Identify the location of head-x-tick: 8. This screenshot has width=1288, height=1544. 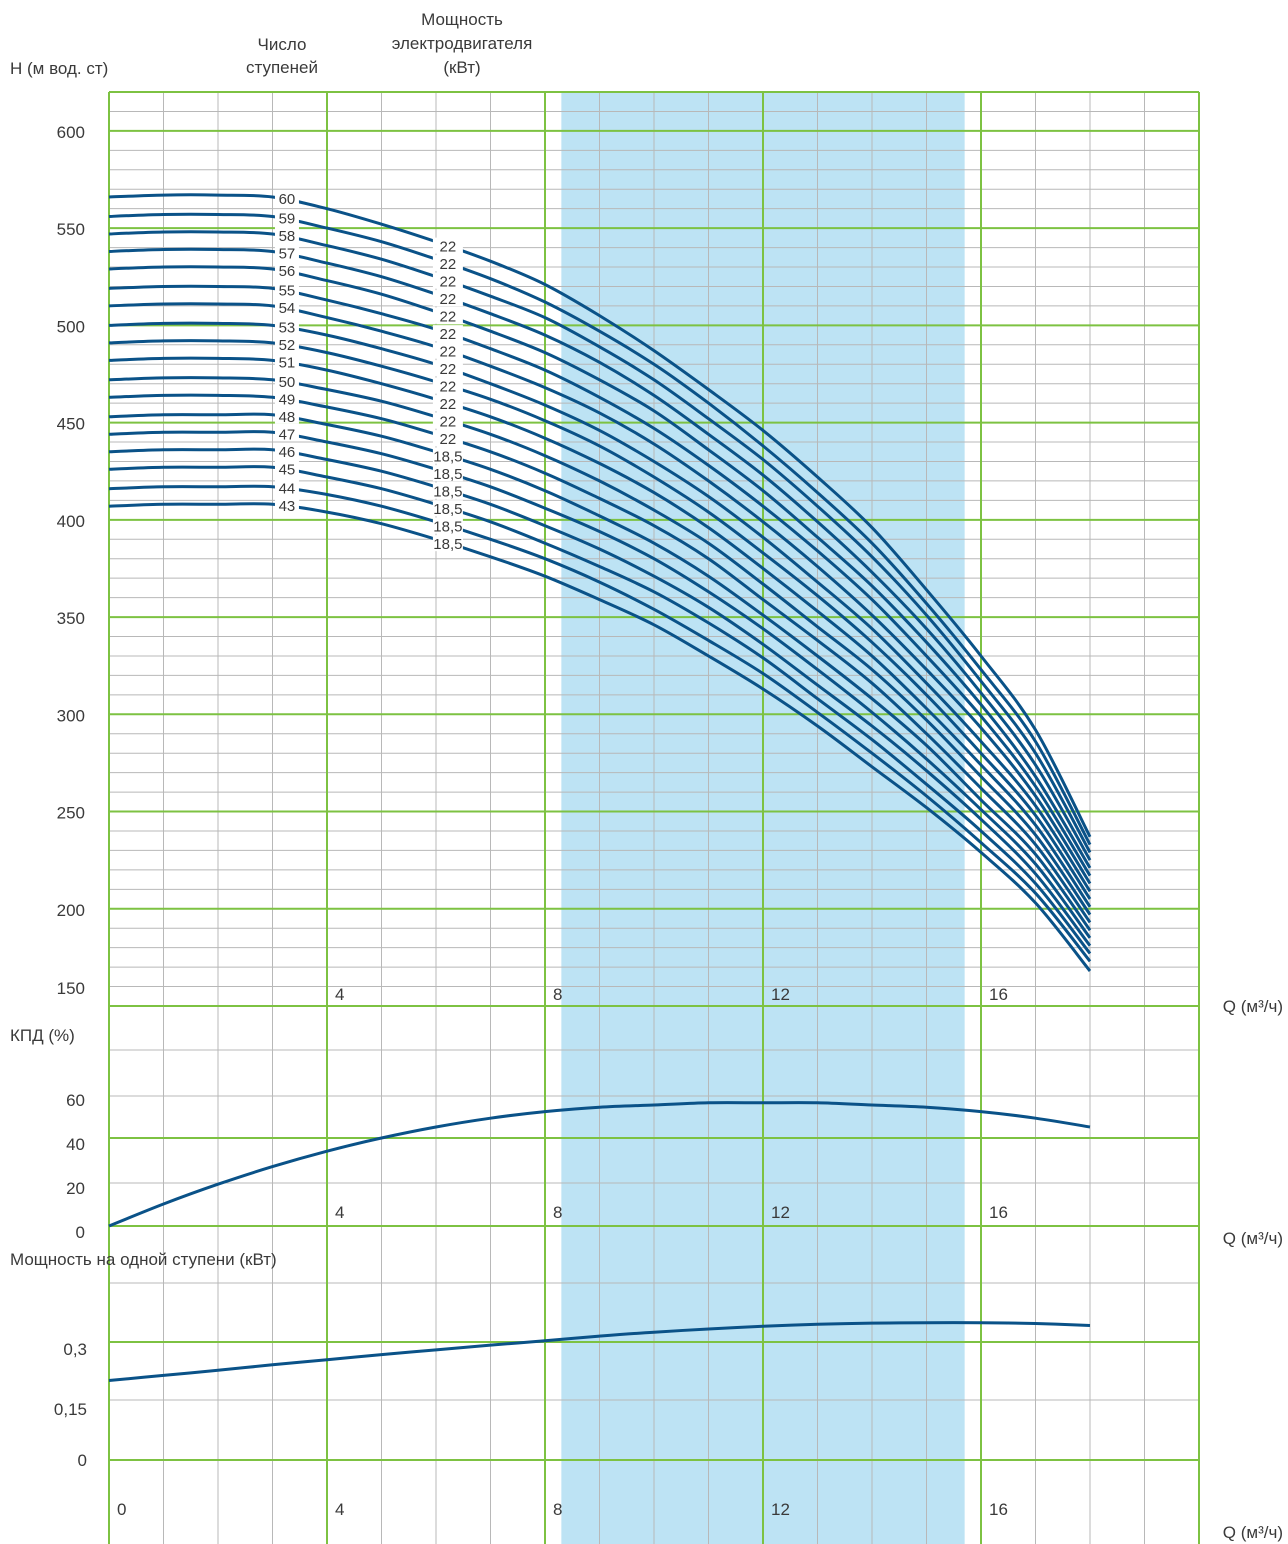
(557, 994).